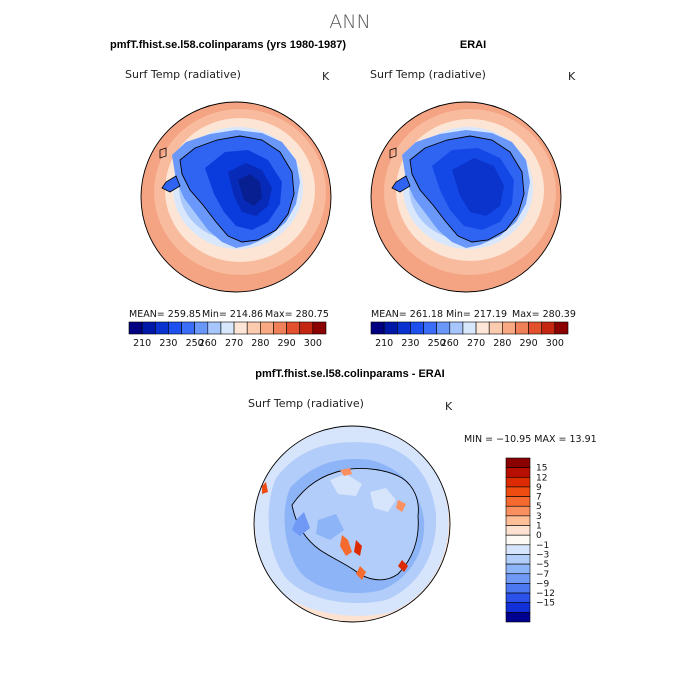 This screenshot has height=700, width=700. I want to click on colorbar-label: 12, so click(541, 478).